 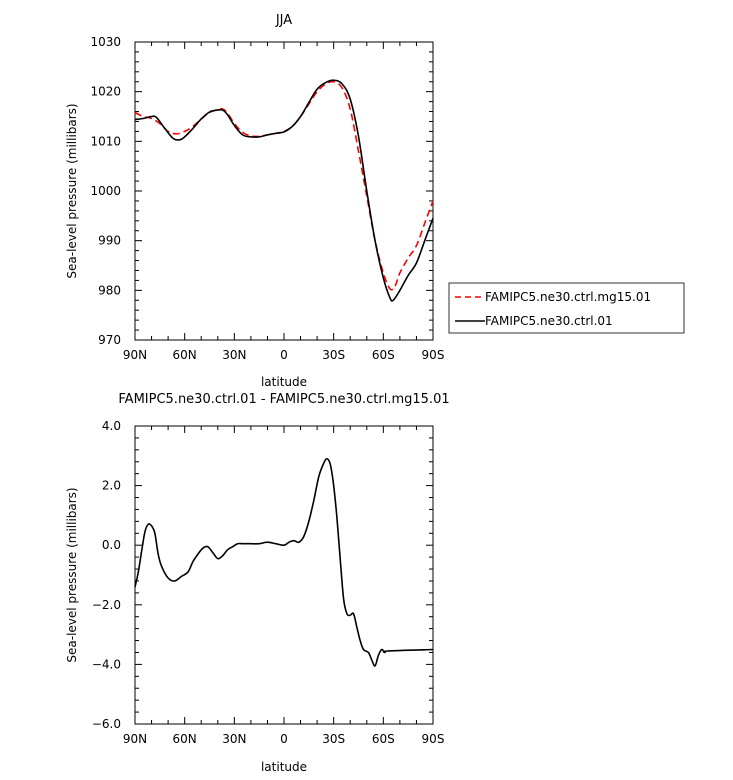 What do you see at coordinates (106, 724) in the screenshot?
I see `y-tick-label: −6.0` at bounding box center [106, 724].